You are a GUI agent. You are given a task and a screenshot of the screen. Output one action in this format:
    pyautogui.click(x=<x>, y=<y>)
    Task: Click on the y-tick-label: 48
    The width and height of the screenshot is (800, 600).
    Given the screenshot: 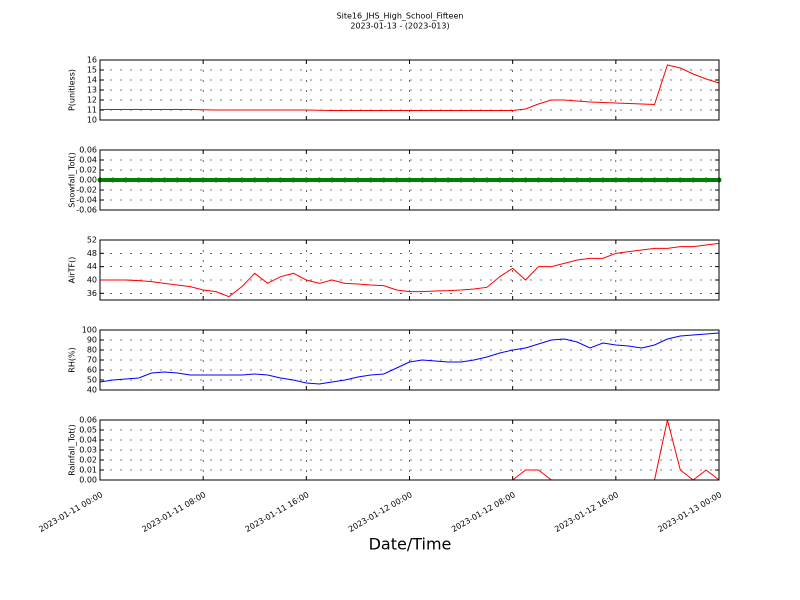 What is the action you would take?
    pyautogui.click(x=92, y=253)
    